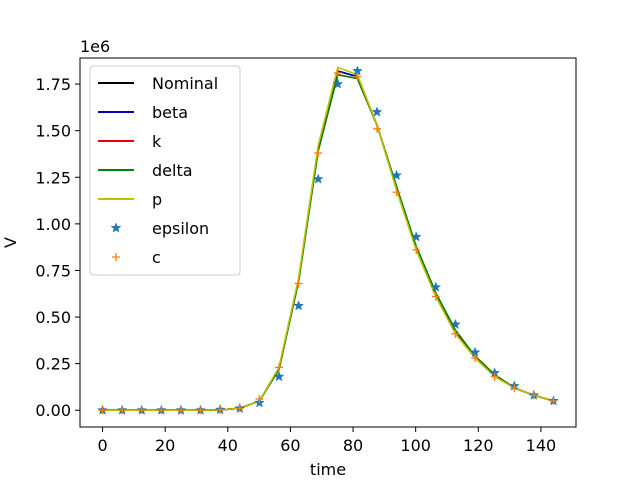 Image resolution: width=640 pixels, height=480 pixels. What do you see at coordinates (116, 227) in the screenshot?
I see `legend-swatch-epsilon` at bounding box center [116, 227].